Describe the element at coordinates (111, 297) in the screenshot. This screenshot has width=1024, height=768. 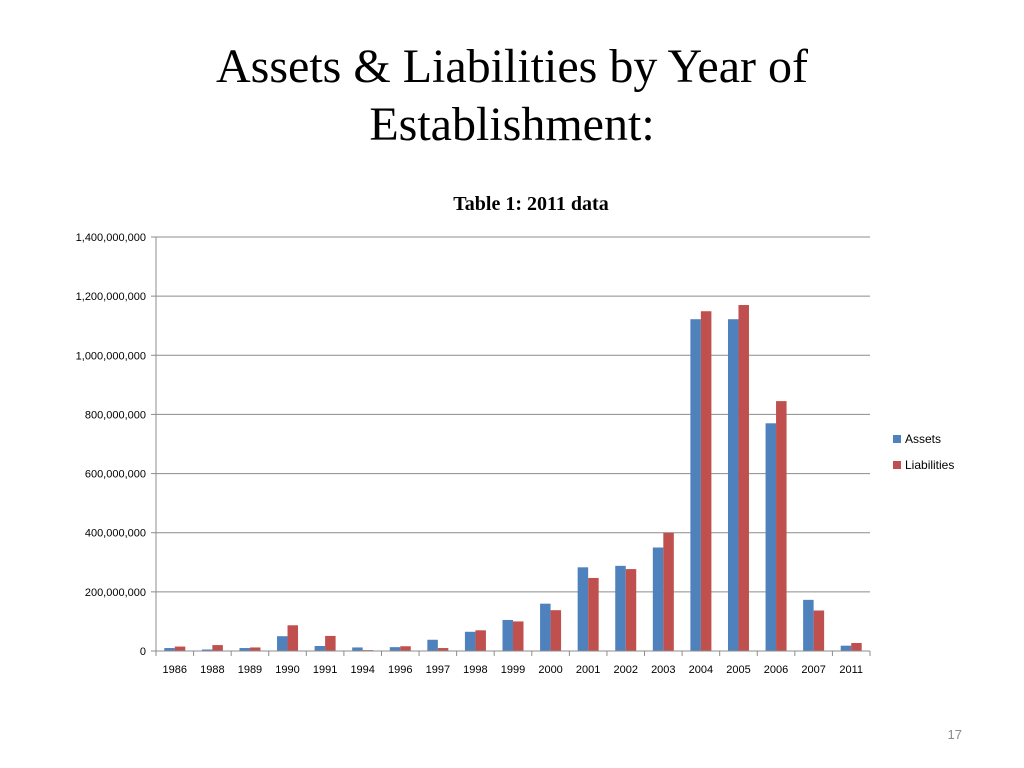
I see `y-tick-label: 1,200,000,000` at that location.